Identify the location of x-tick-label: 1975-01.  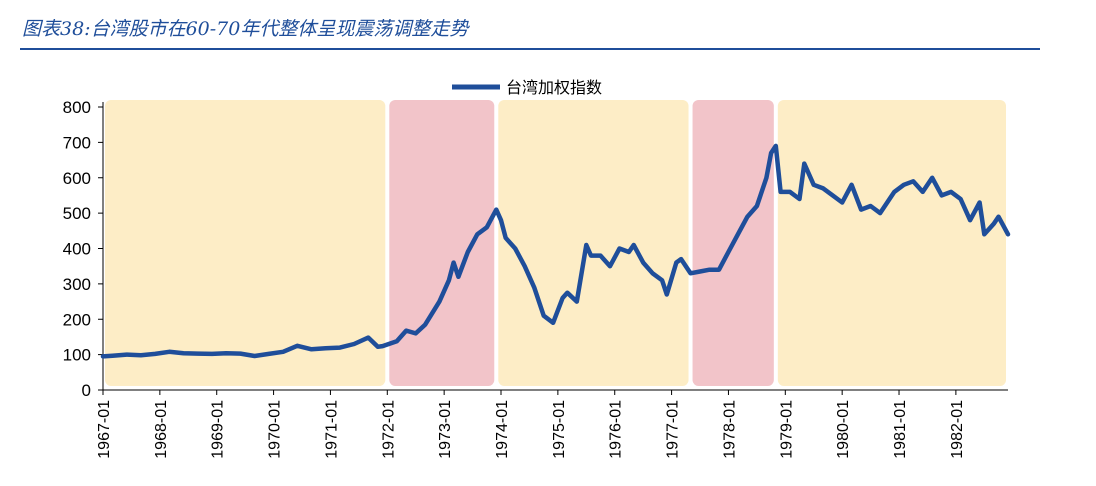
(559, 429).